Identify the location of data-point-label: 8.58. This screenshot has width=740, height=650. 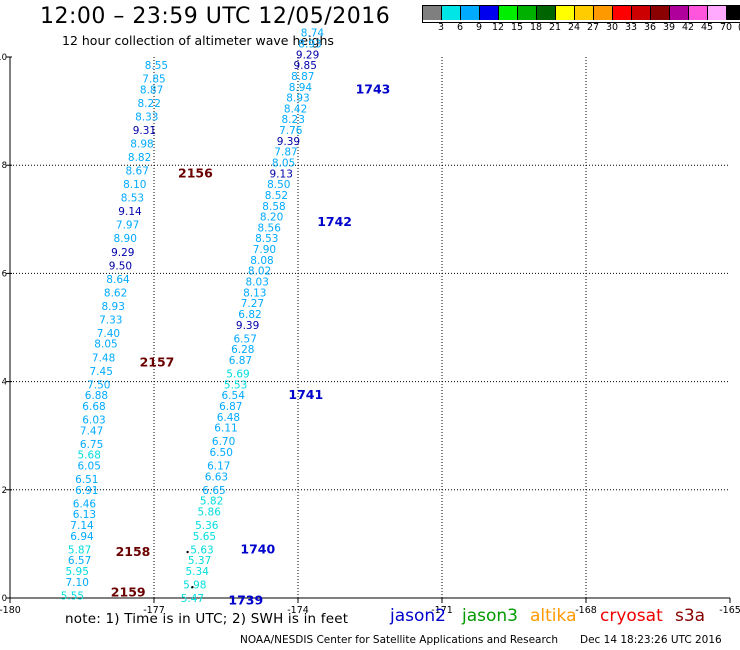
(273, 207).